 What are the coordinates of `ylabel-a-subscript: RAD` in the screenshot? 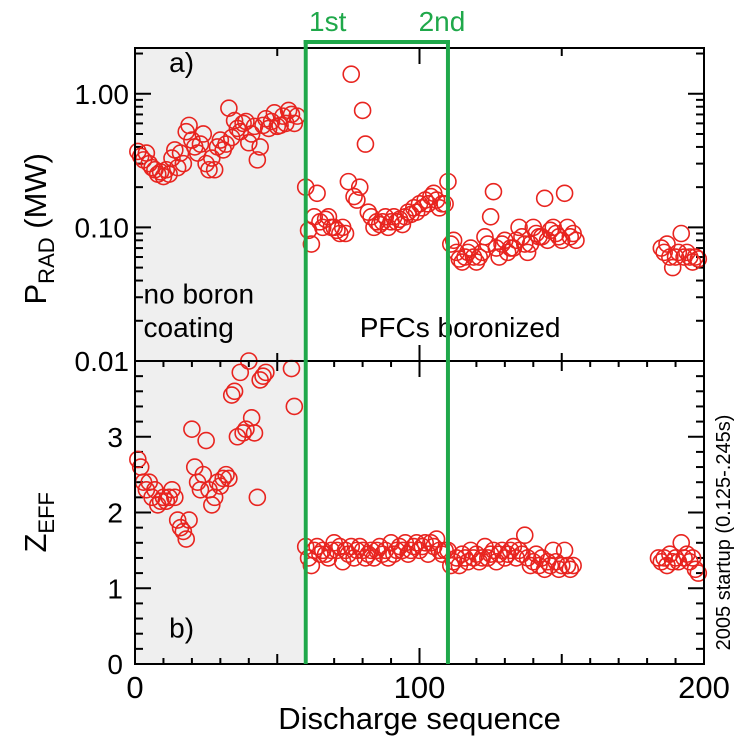 It's located at (46, 260).